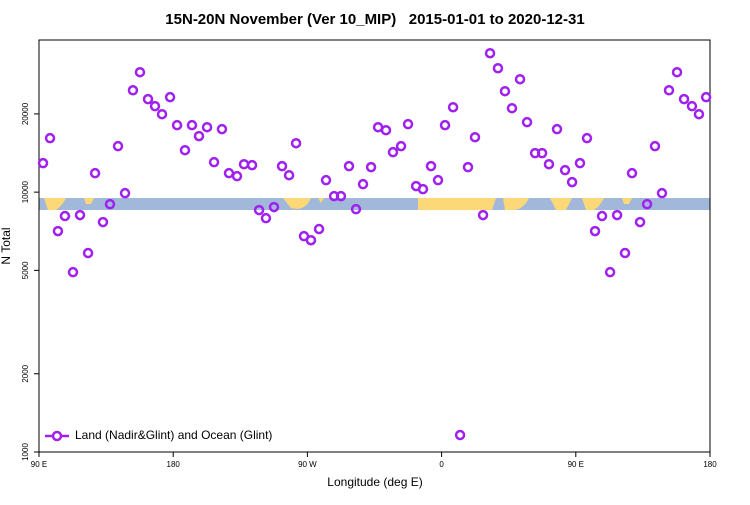 This screenshot has width=750, height=505. Describe the element at coordinates (57, 436) in the screenshot. I see `legend-marker` at that location.